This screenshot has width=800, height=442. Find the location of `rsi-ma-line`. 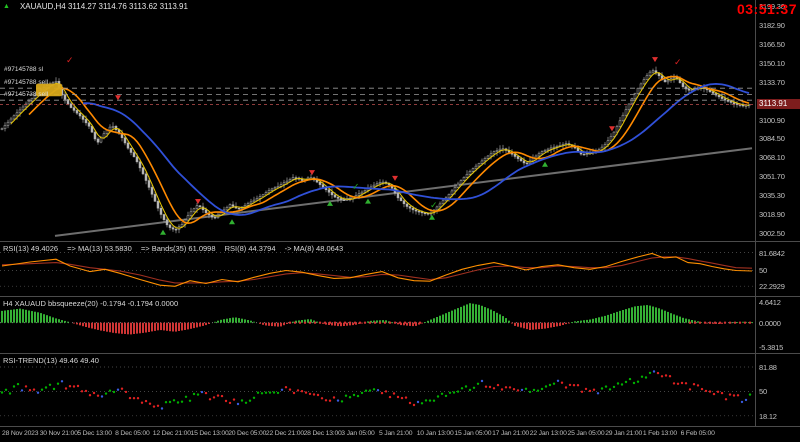

rsi-ma-line is located at coordinates (377, 270).